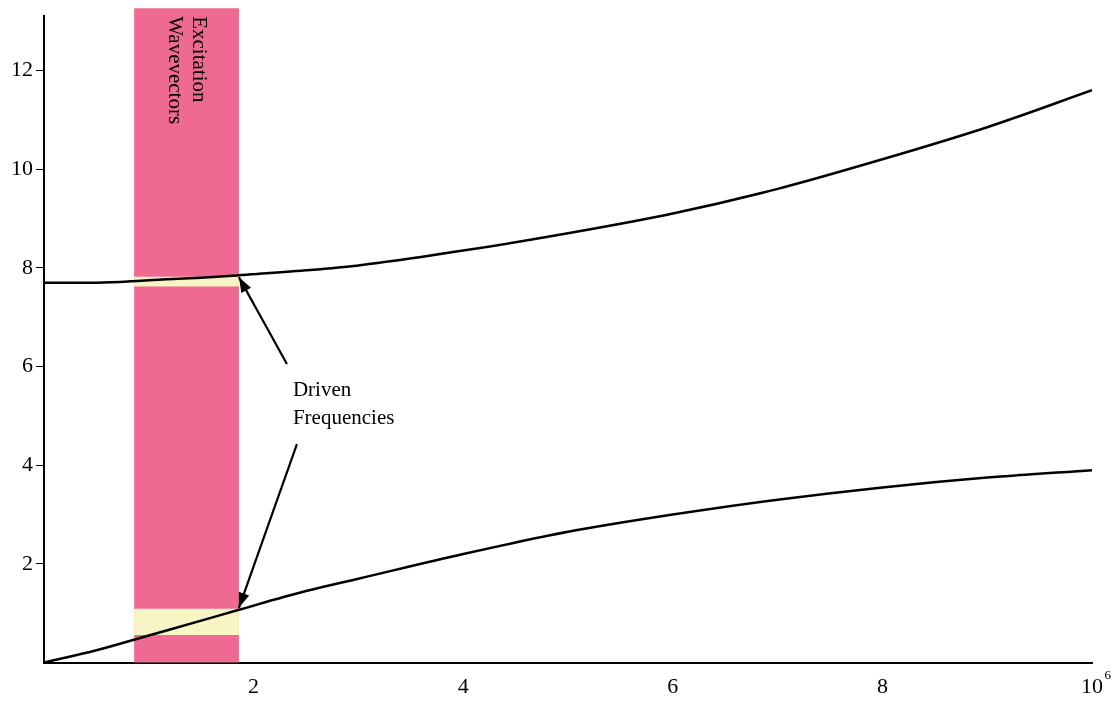 This screenshot has width=1118, height=707. I want to click on y-tick-label: 6, so click(27, 365).